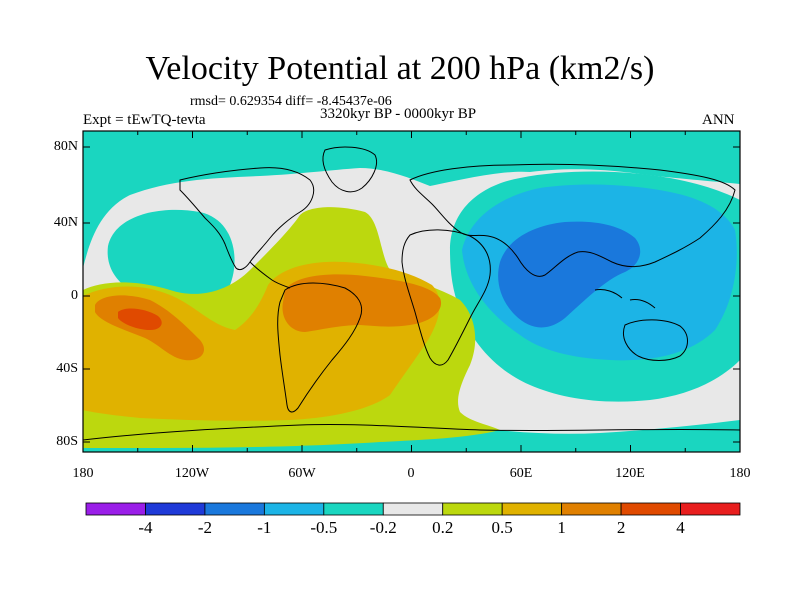 This screenshot has height=600, width=800. What do you see at coordinates (569, 274) in the screenshot?
I see `field-blue-asia` at bounding box center [569, 274].